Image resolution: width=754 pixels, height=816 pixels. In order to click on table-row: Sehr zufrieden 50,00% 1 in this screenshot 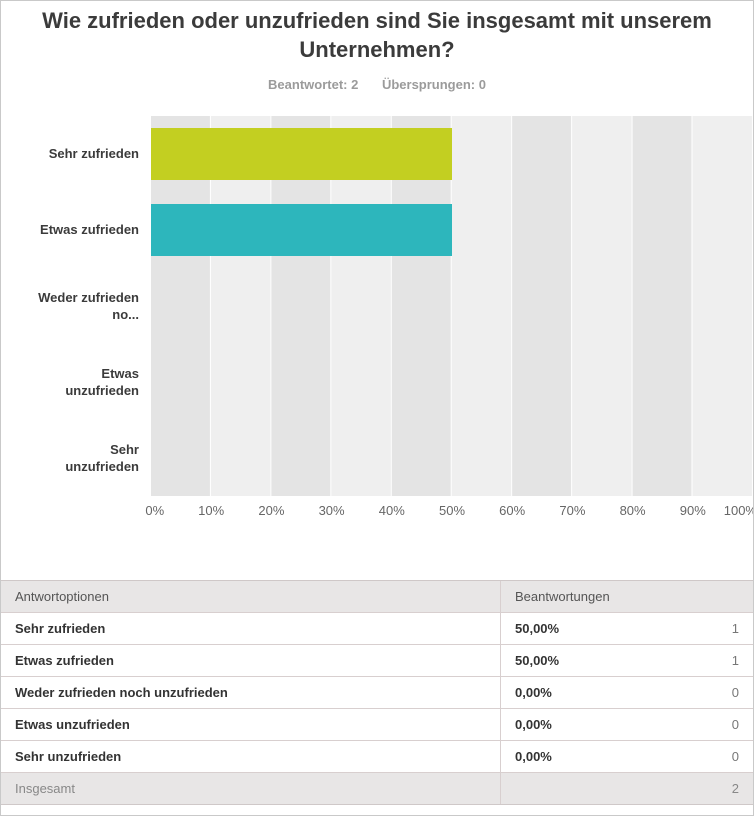, I will do `click(377, 629)`.